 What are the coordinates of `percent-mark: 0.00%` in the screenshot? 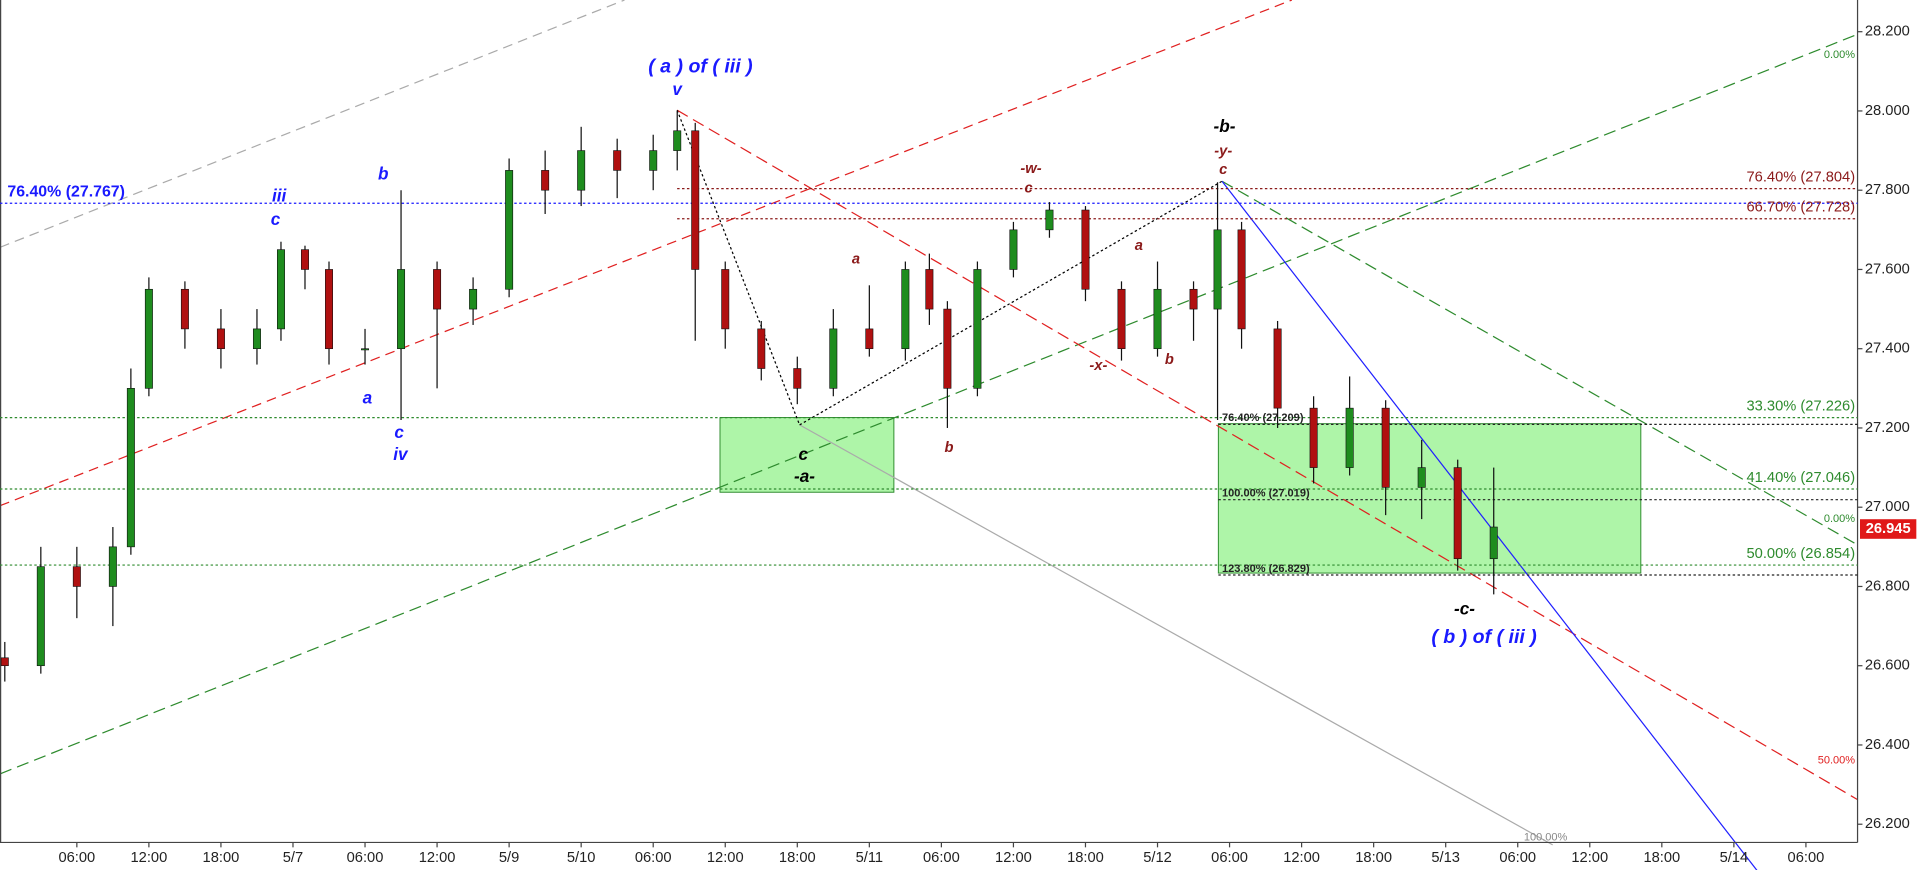 It's located at (1839, 519).